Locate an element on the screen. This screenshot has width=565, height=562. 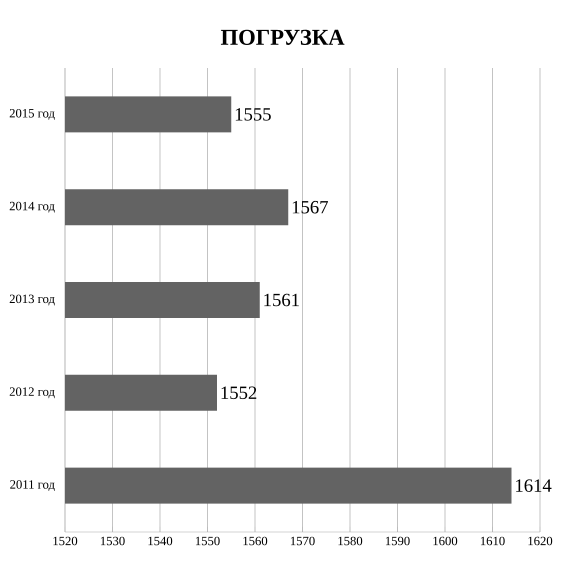
data-label: 1614 is located at coordinates (534, 485).